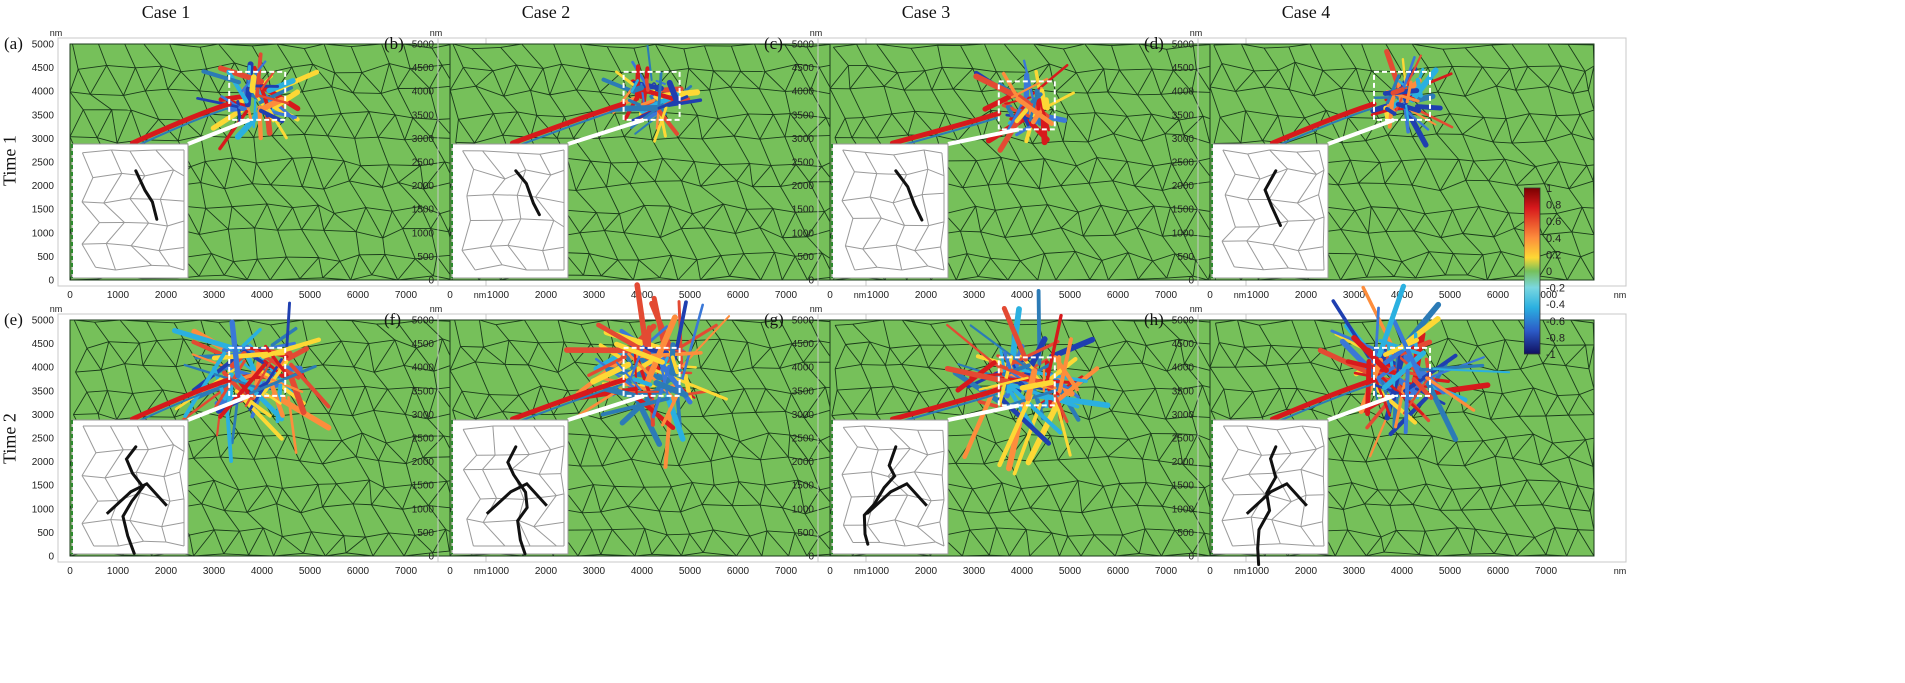 This screenshot has width=1905, height=683. I want to click on notch-blue, so click(180, 403).